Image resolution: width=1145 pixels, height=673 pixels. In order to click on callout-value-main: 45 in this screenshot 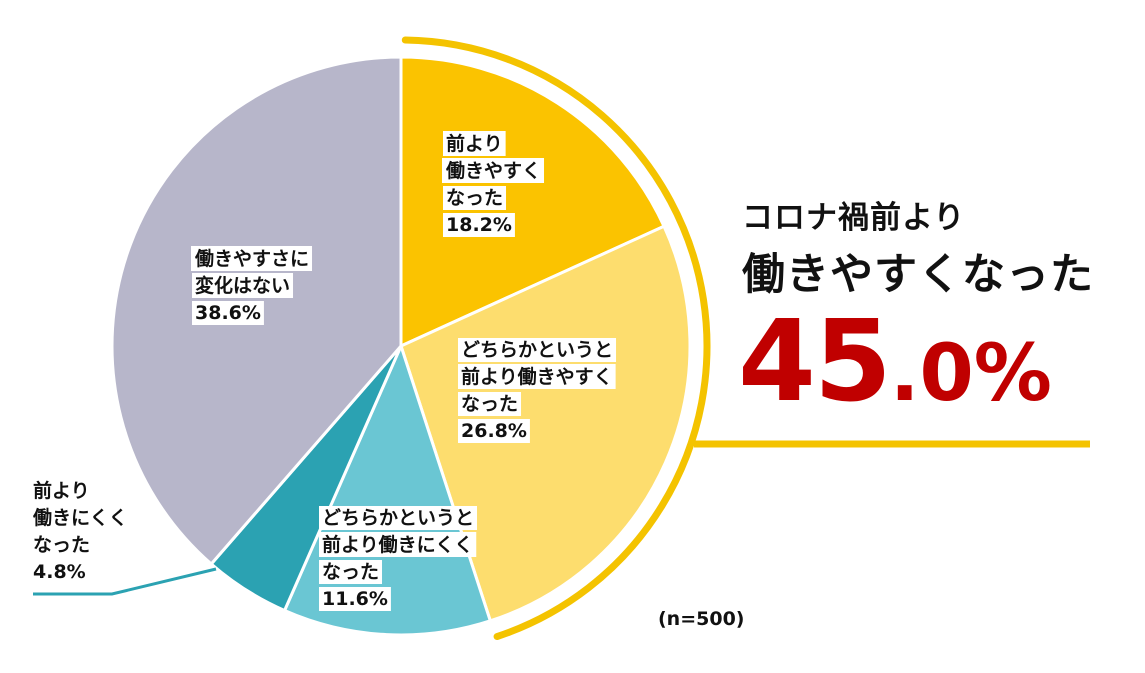, I will do `click(815, 362)`.